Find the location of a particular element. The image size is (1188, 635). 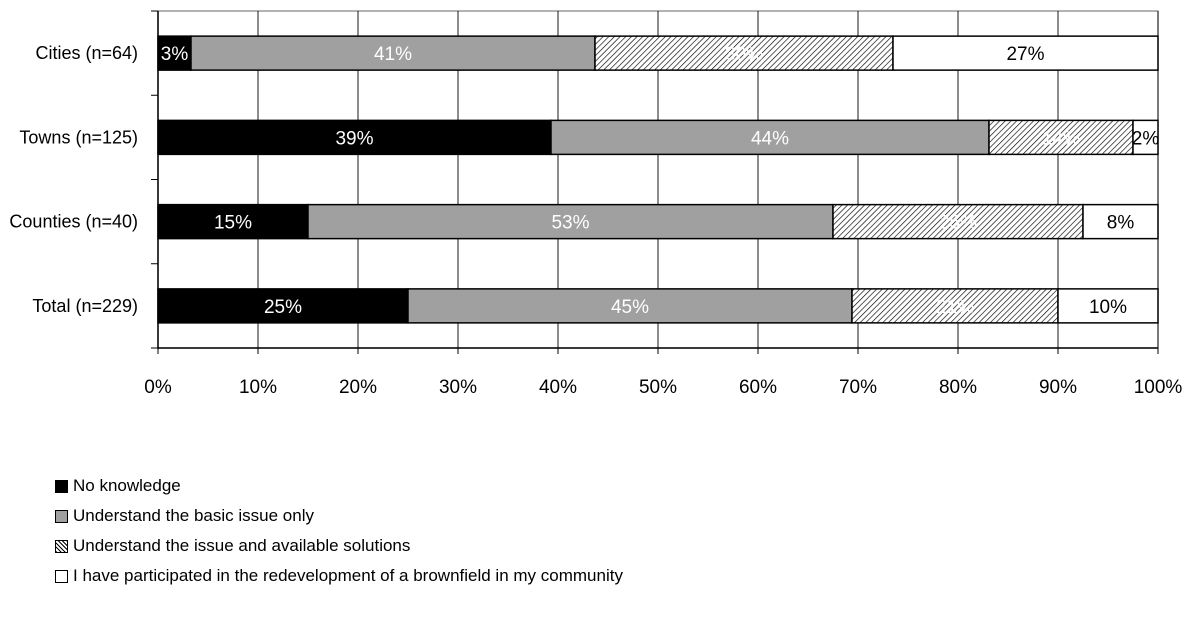

data-label: 39% is located at coordinates (354, 138).